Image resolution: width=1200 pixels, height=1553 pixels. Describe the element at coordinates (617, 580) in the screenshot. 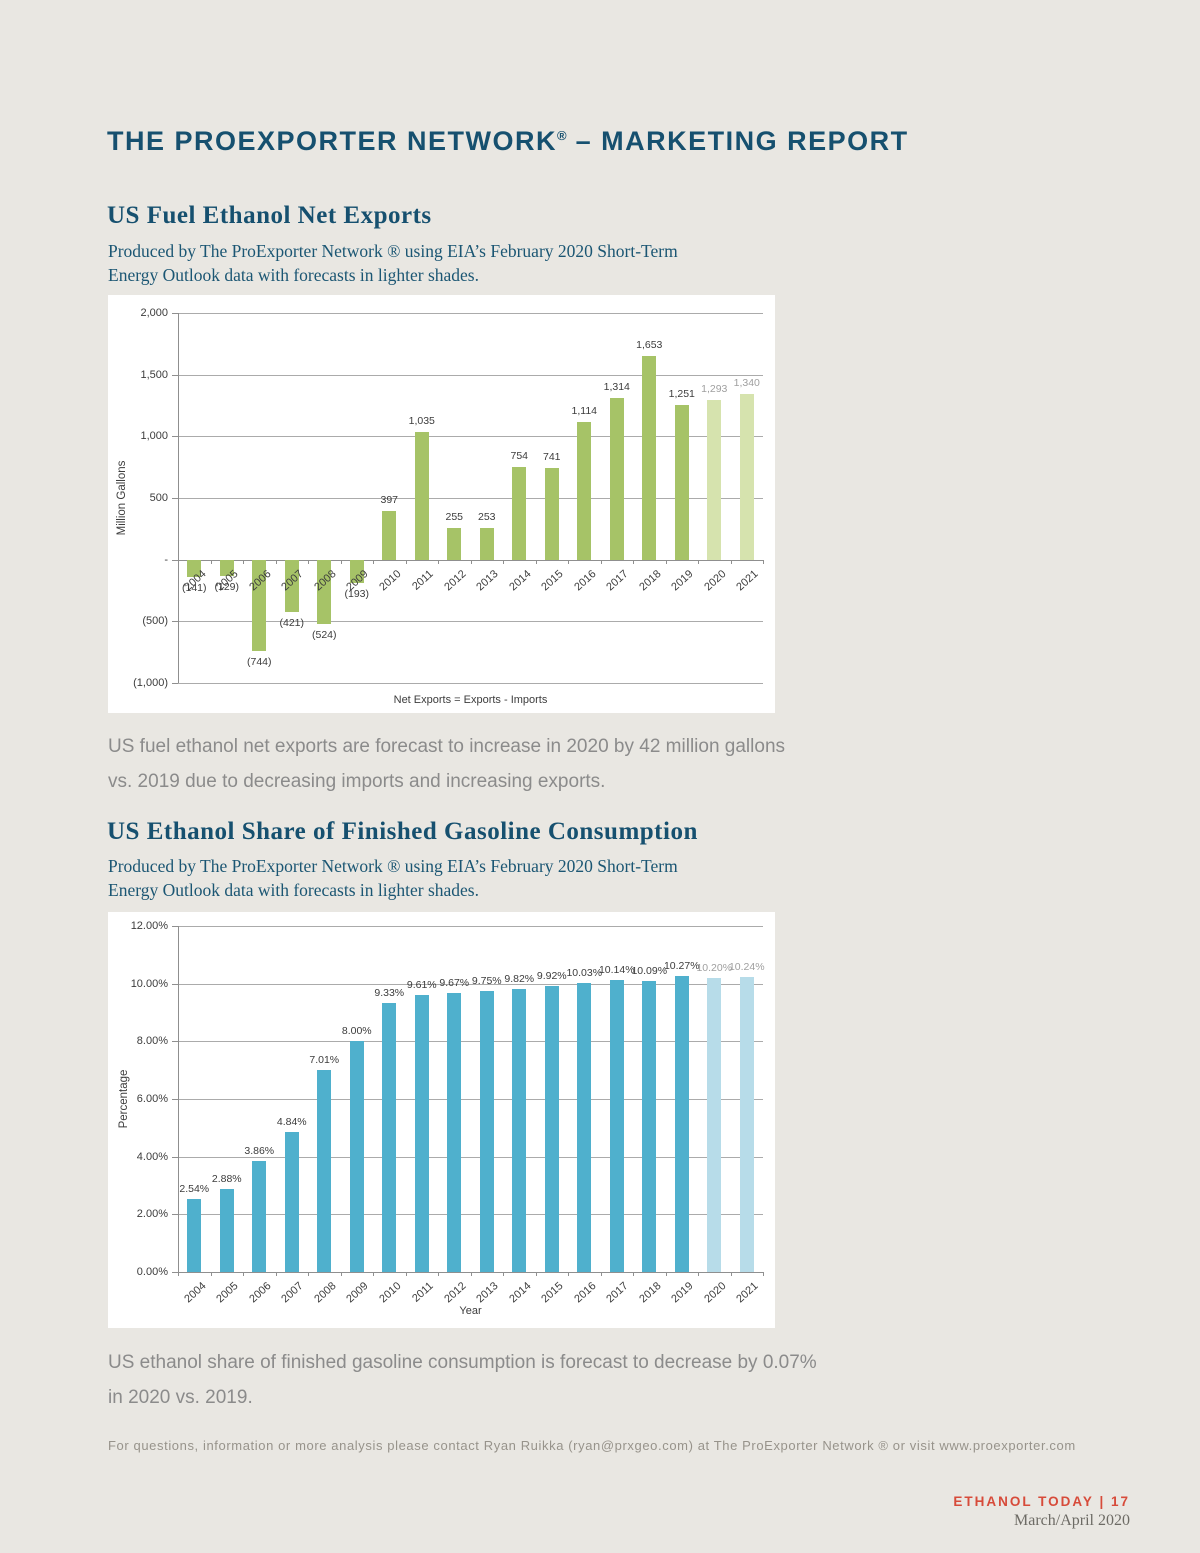

I see `x-tick-label: 2017` at that location.